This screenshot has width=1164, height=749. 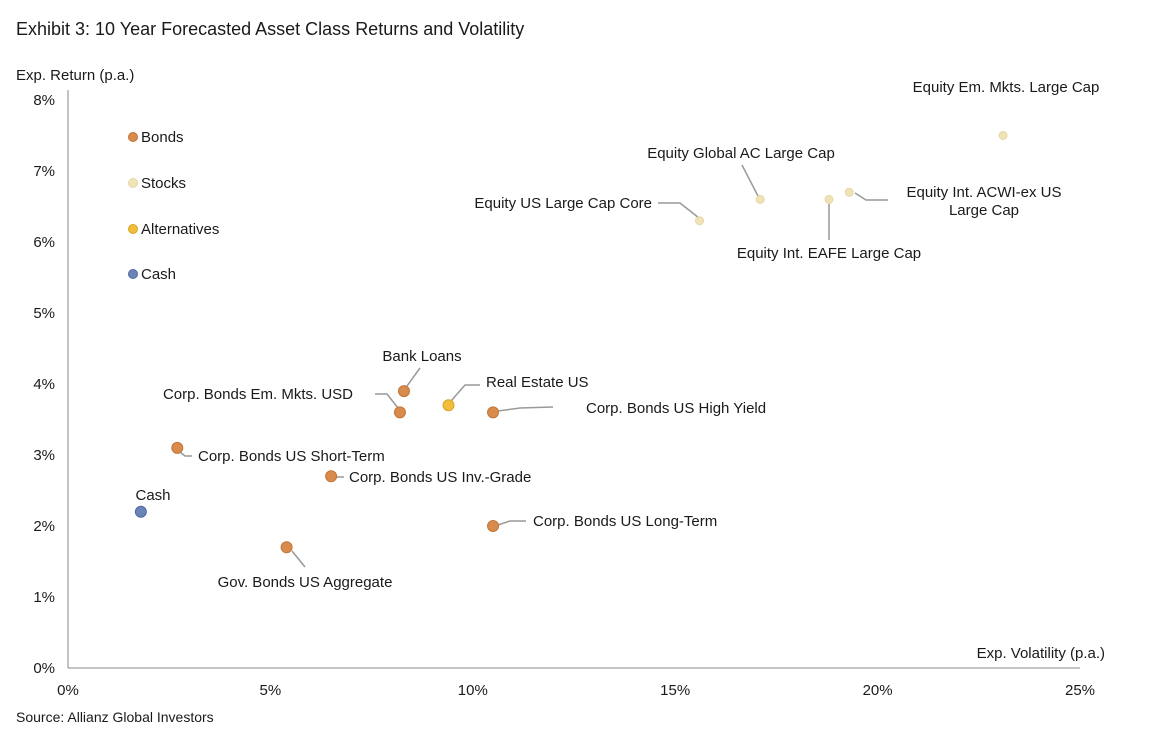 What do you see at coordinates (163, 183) in the screenshot?
I see `legend-label: Stocks` at bounding box center [163, 183].